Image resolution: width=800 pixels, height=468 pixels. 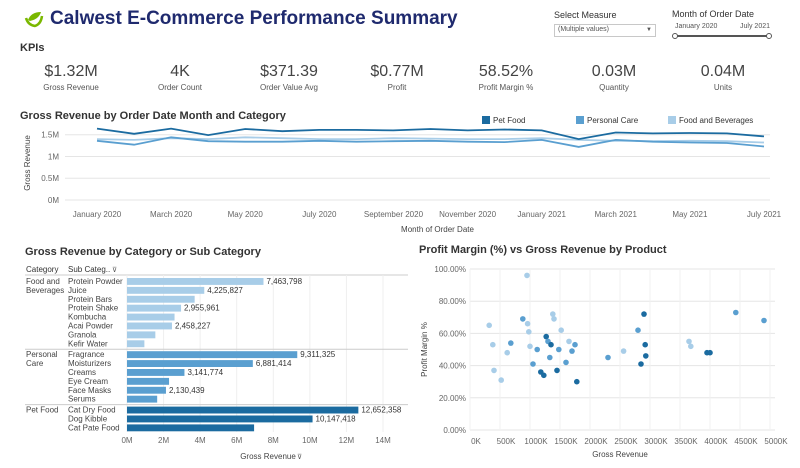 I want to click on kpi-value: $1.32M, so click(x=71, y=71).